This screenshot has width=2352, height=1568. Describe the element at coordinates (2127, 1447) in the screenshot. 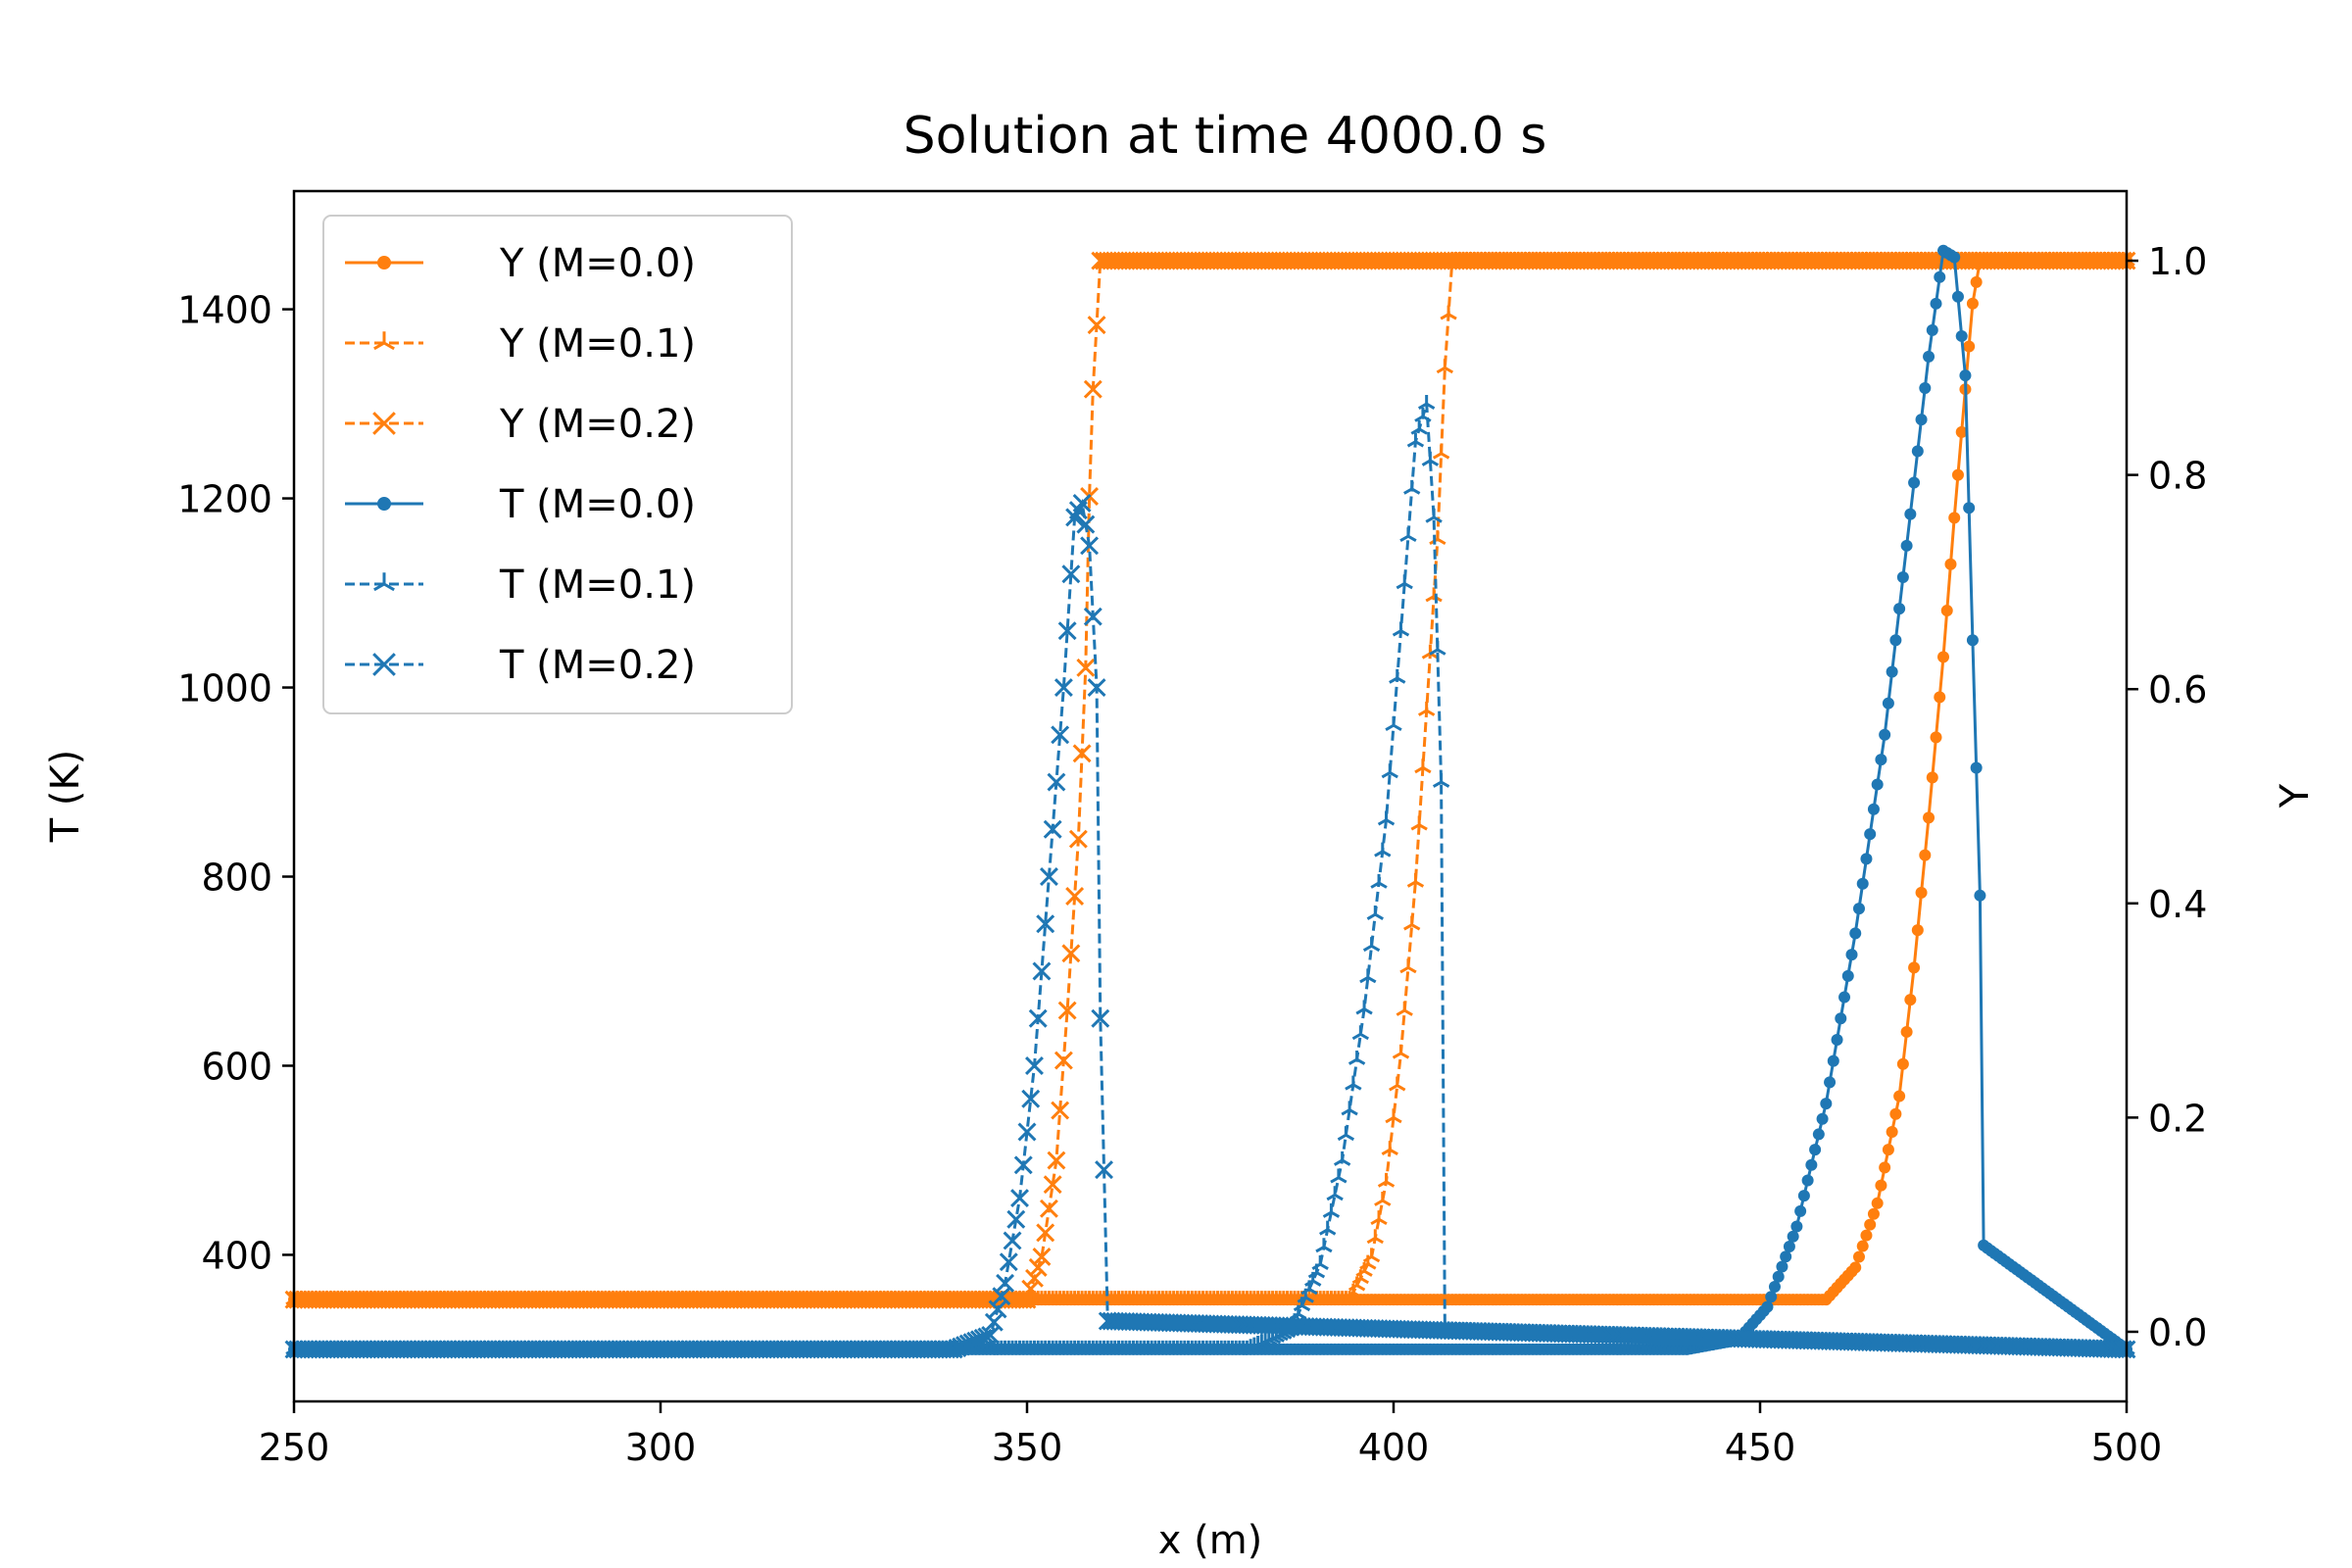

I see `x-tick-label: 500` at that location.